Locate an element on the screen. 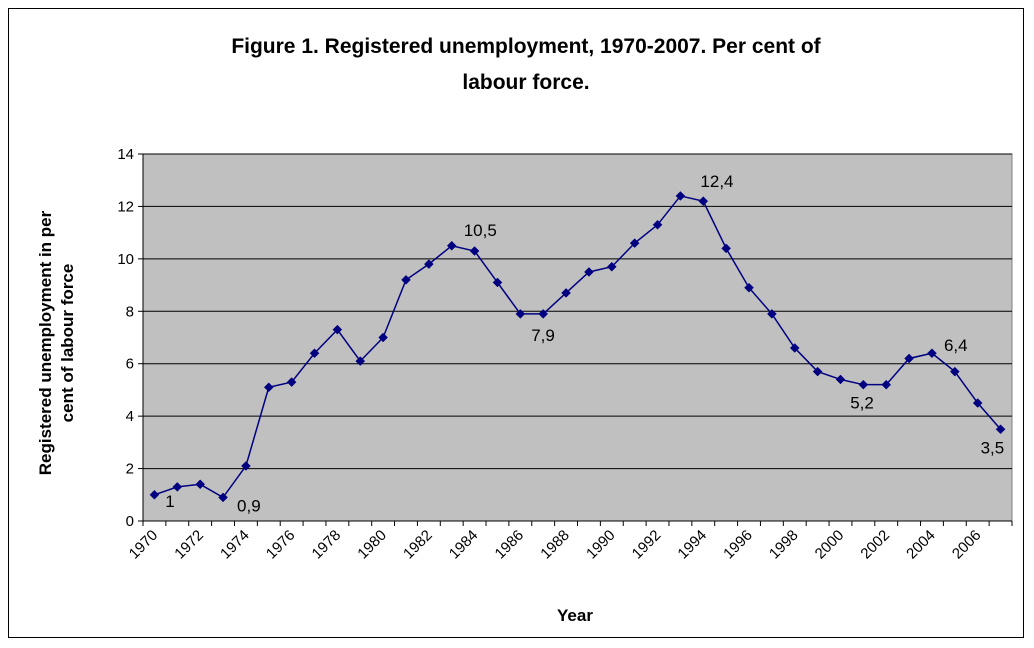 The width and height of the screenshot is (1034, 648). y-tick-labels: 0 2 4 6 8 10 12 14 is located at coordinates (130, 338).